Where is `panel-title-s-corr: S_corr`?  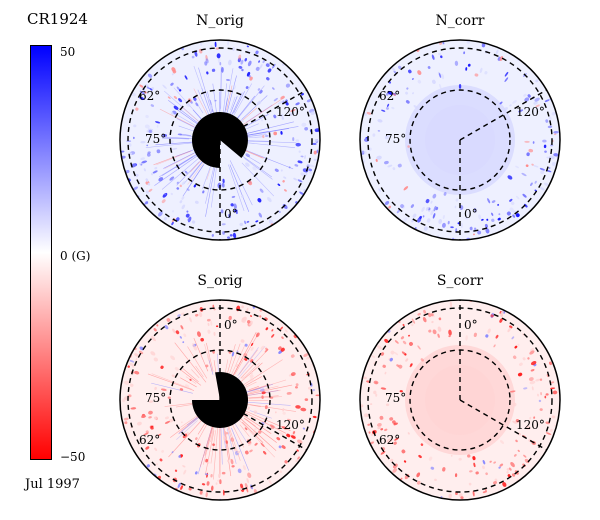 panel-title-s-corr: S_corr is located at coordinates (460, 281).